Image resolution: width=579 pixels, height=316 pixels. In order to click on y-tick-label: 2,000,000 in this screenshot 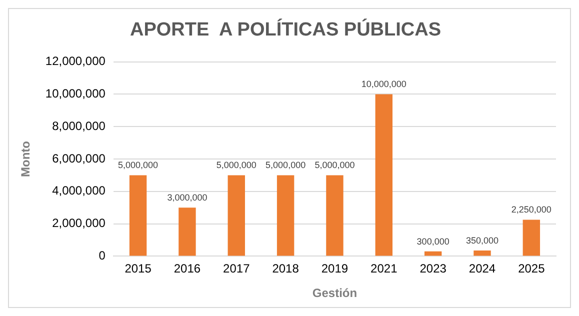, I will do `click(79, 223)`.